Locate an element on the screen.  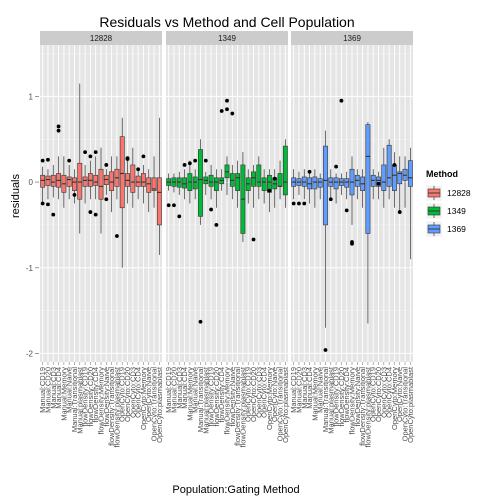
legend-label: 1369 is located at coordinates (456, 229).